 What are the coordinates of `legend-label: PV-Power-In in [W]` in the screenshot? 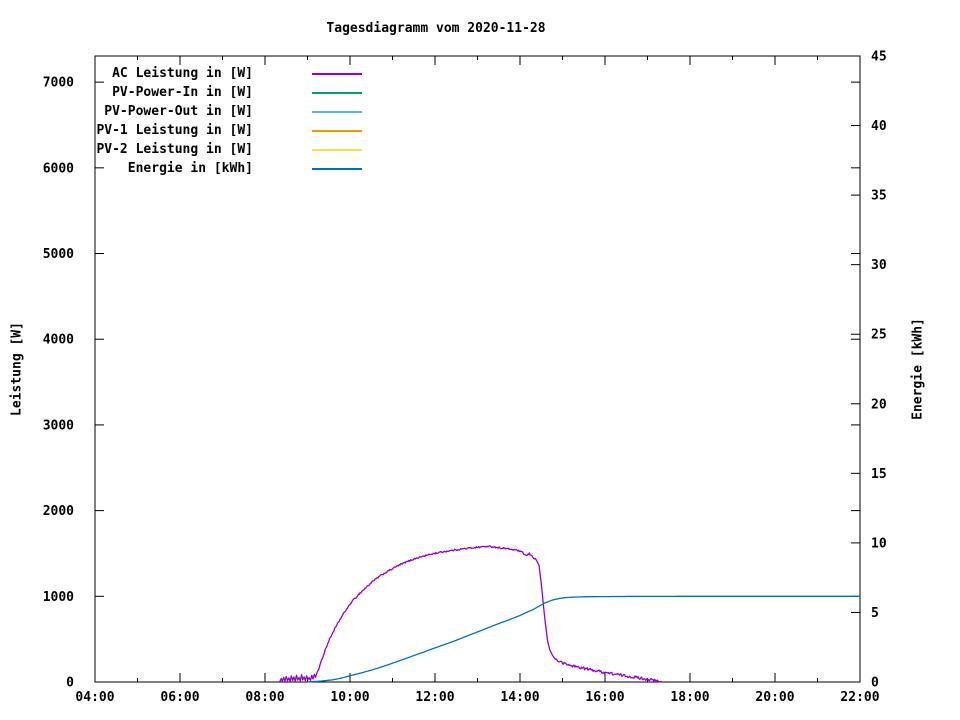 It's located at (182, 92).